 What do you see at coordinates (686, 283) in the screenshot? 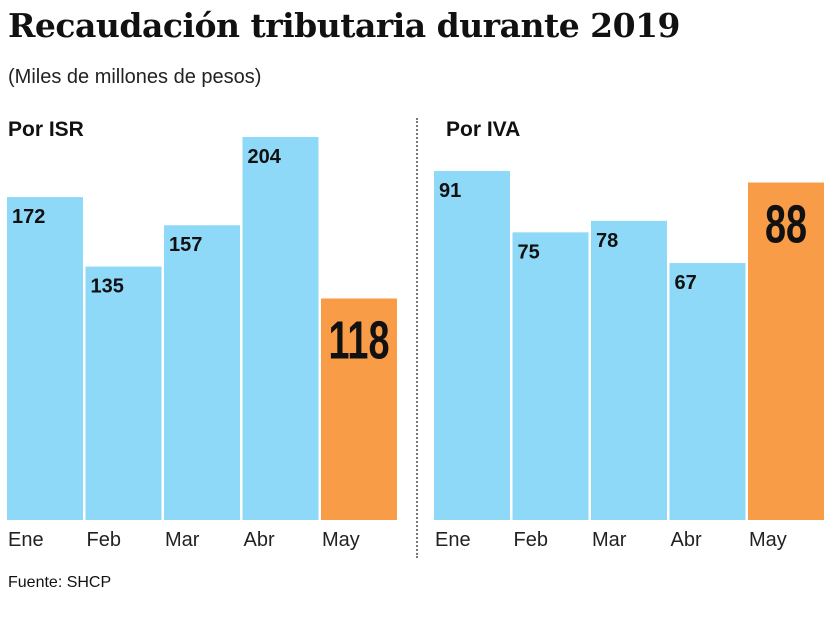
I see `iva-value-label: 67` at bounding box center [686, 283].